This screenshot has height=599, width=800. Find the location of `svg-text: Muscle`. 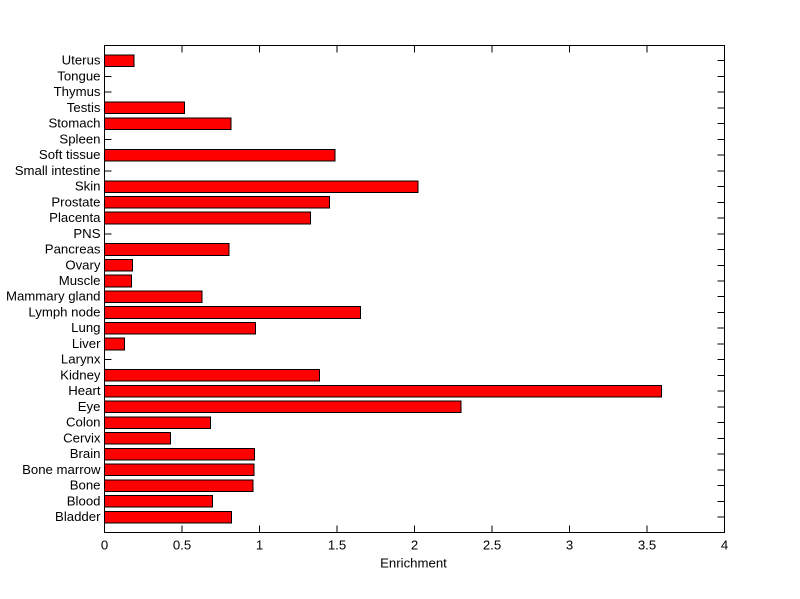

svg-text: Muscle is located at coordinates (80, 280).